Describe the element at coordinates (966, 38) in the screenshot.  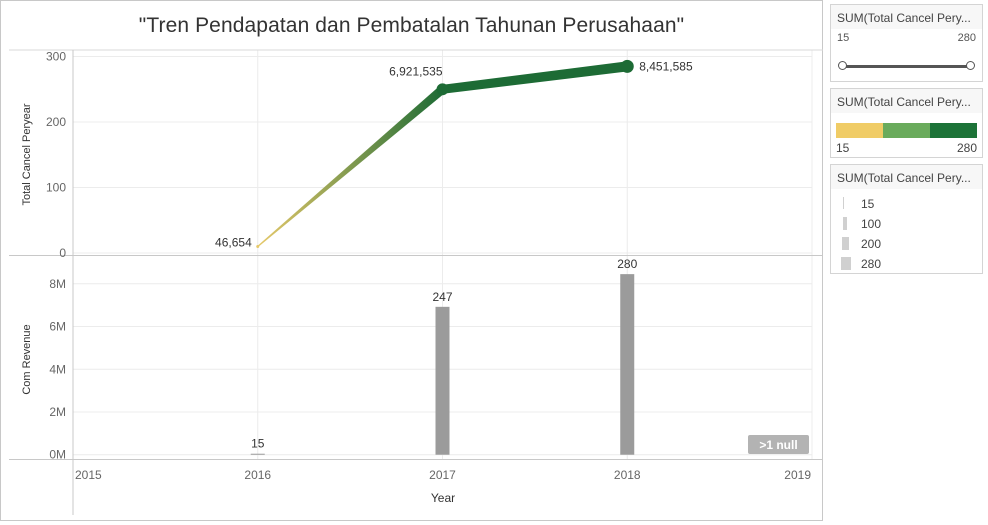
I see `range-filter-max: 280` at that location.